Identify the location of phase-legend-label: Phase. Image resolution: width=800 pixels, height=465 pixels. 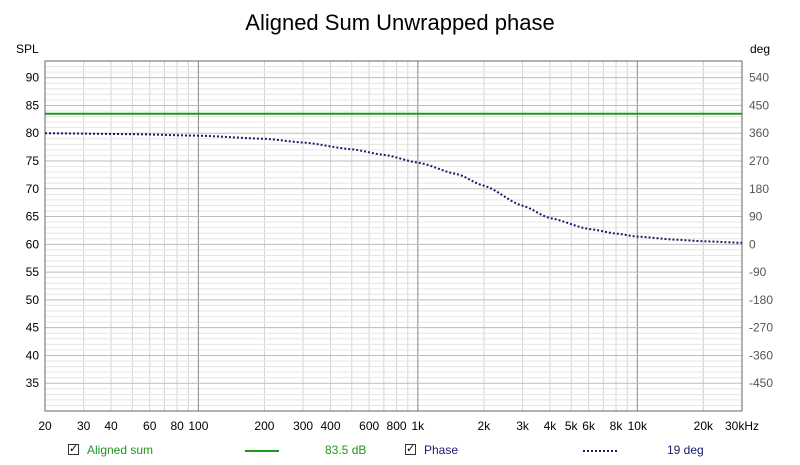
(441, 450).